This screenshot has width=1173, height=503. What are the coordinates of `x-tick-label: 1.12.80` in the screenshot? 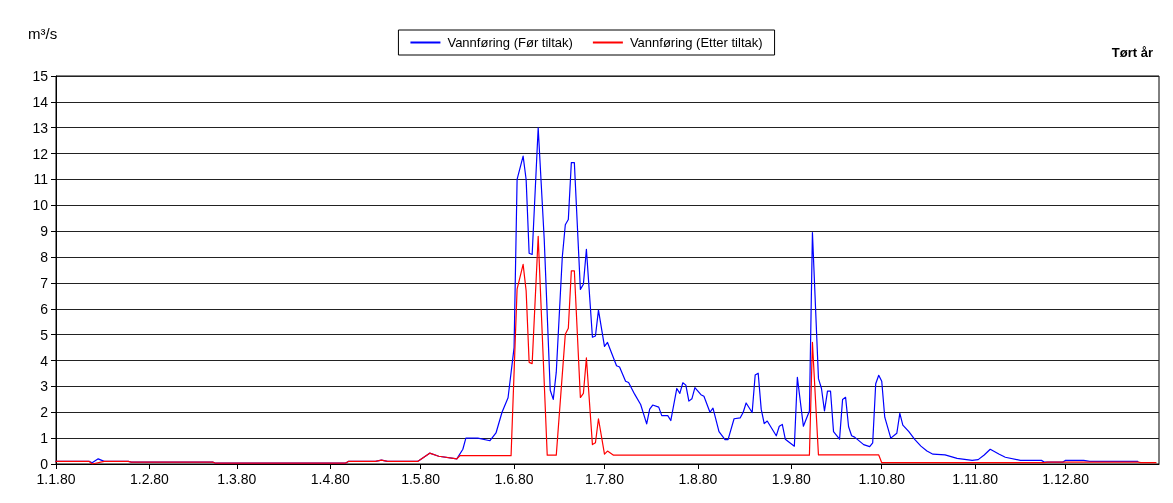 It's located at (1066, 479).